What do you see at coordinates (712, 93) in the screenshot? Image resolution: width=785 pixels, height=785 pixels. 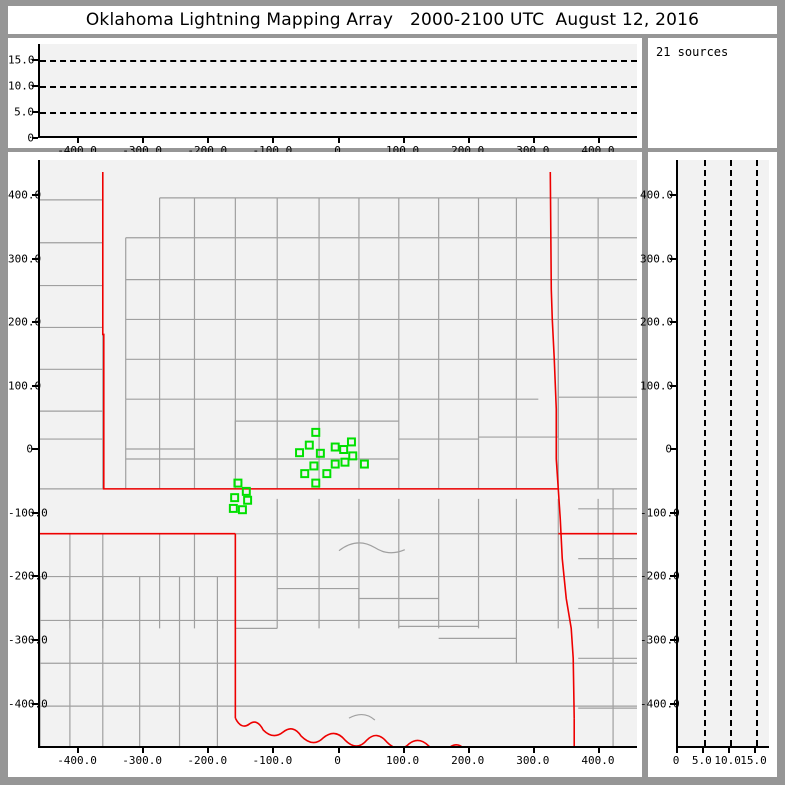 I see `source-count-panel: 21 sources` at bounding box center [712, 93].